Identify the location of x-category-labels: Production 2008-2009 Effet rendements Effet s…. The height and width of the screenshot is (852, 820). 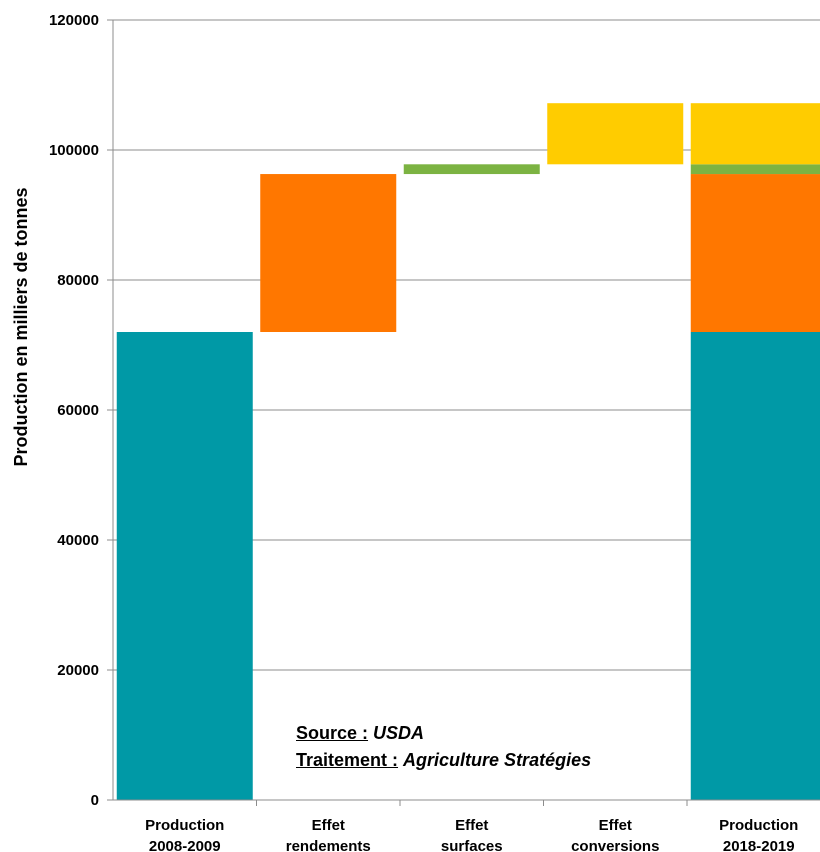
(471, 834).